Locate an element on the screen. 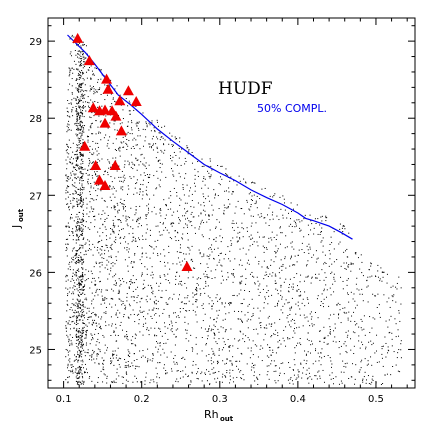  triangle-point is located at coordinates (96, 165).